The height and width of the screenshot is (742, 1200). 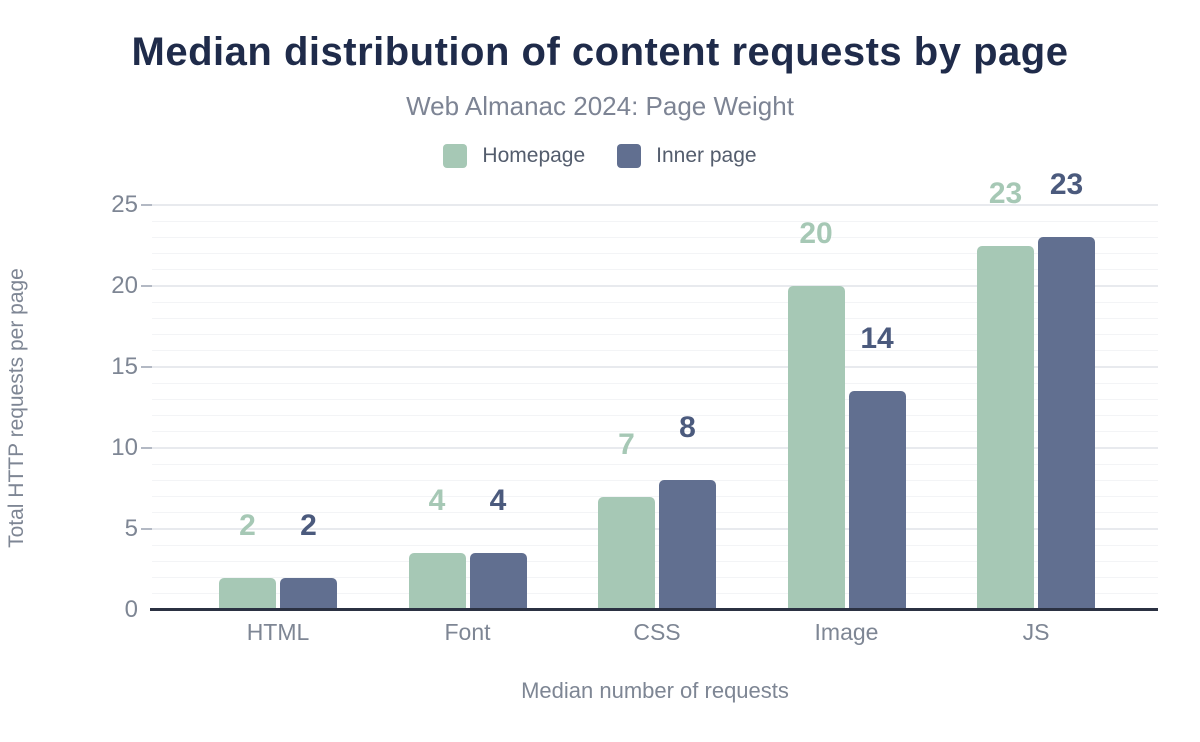 What do you see at coordinates (247, 525) in the screenshot?
I see `homepage-value-label: 2` at bounding box center [247, 525].